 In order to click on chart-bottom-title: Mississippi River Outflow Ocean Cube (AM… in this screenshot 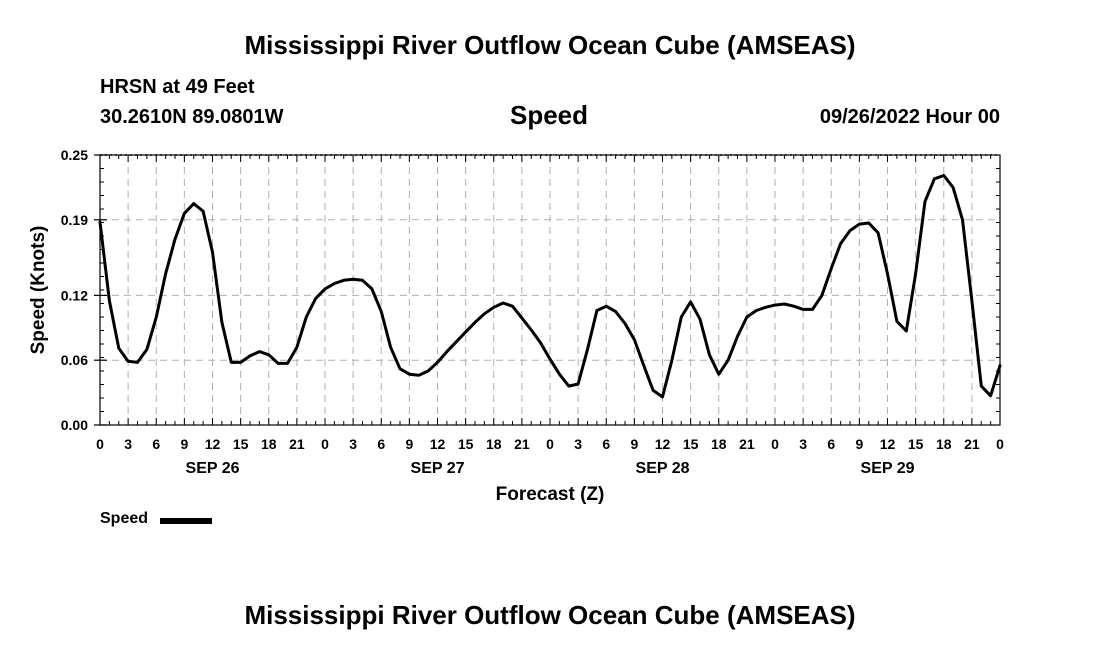, I will do `click(550, 615)`.